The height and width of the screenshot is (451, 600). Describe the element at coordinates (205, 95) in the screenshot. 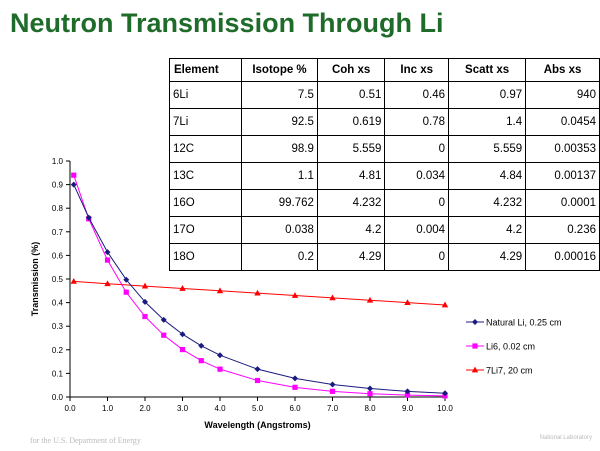

I see `table-cell: 6Li` at that location.